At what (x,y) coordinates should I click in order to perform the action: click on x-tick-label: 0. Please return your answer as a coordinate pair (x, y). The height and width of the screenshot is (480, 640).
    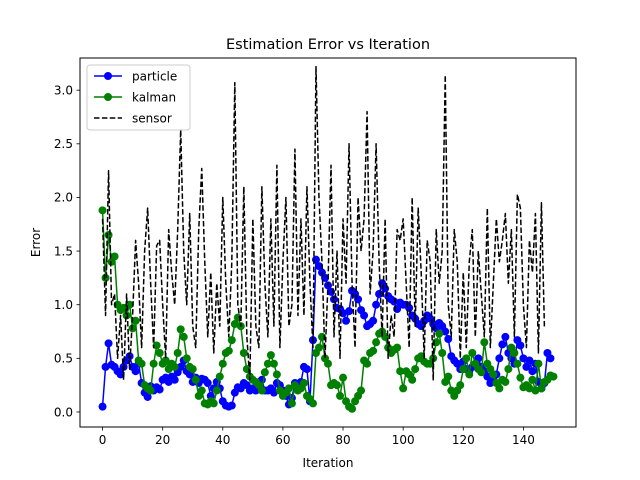
    Looking at the image, I should click on (103, 440).